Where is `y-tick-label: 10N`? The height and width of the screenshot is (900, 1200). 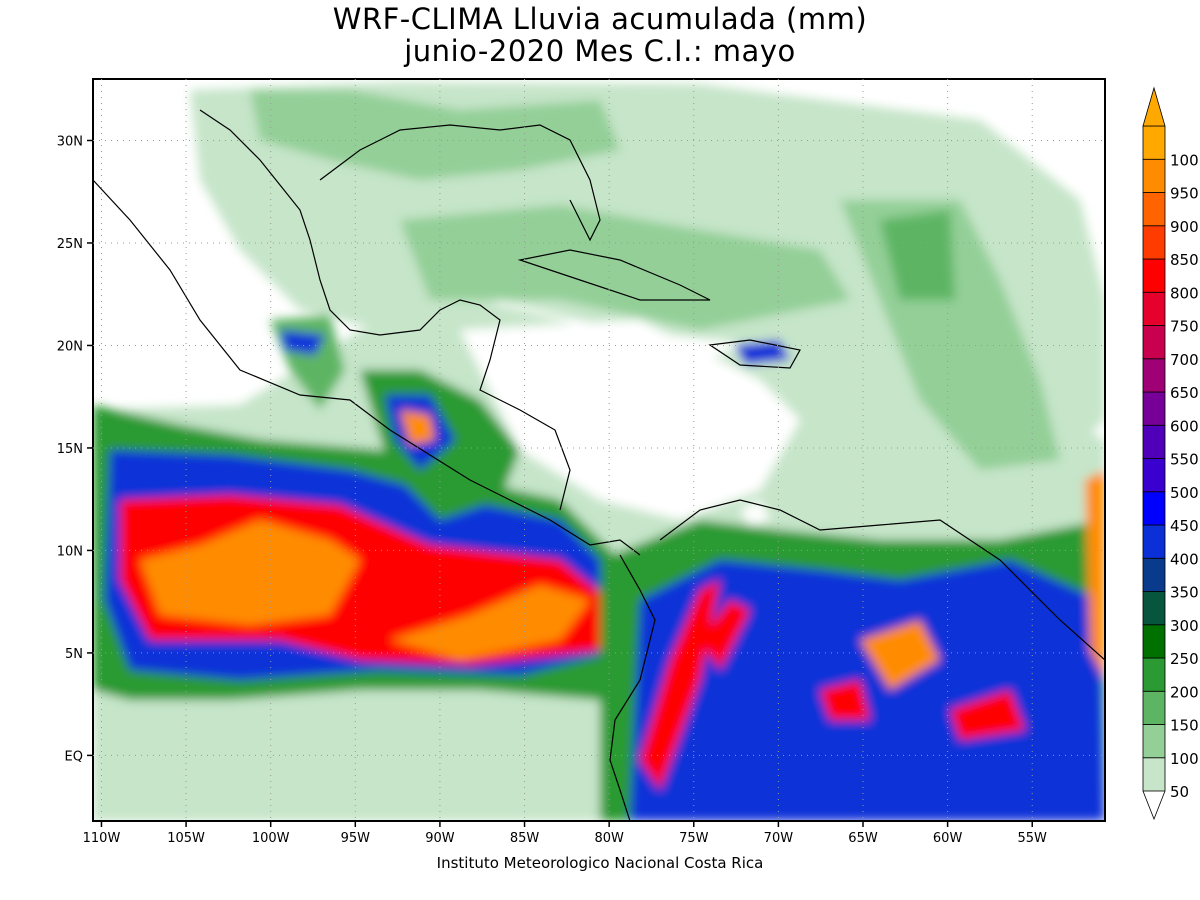
y-tick-label: 10N is located at coordinates (70, 551).